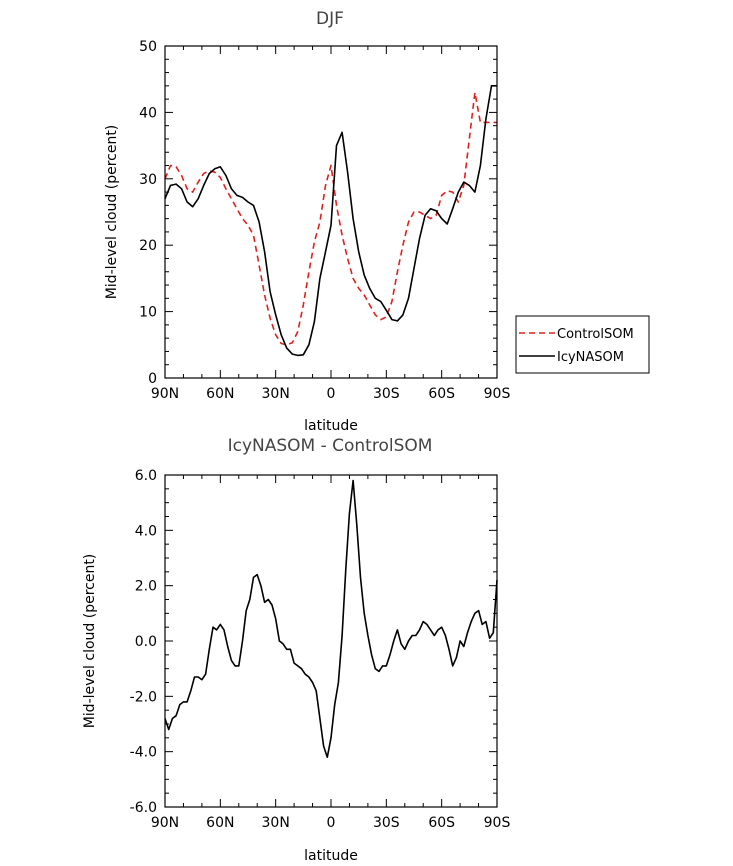  I want to click on y-tick-label: -6.0, so click(143, 808).